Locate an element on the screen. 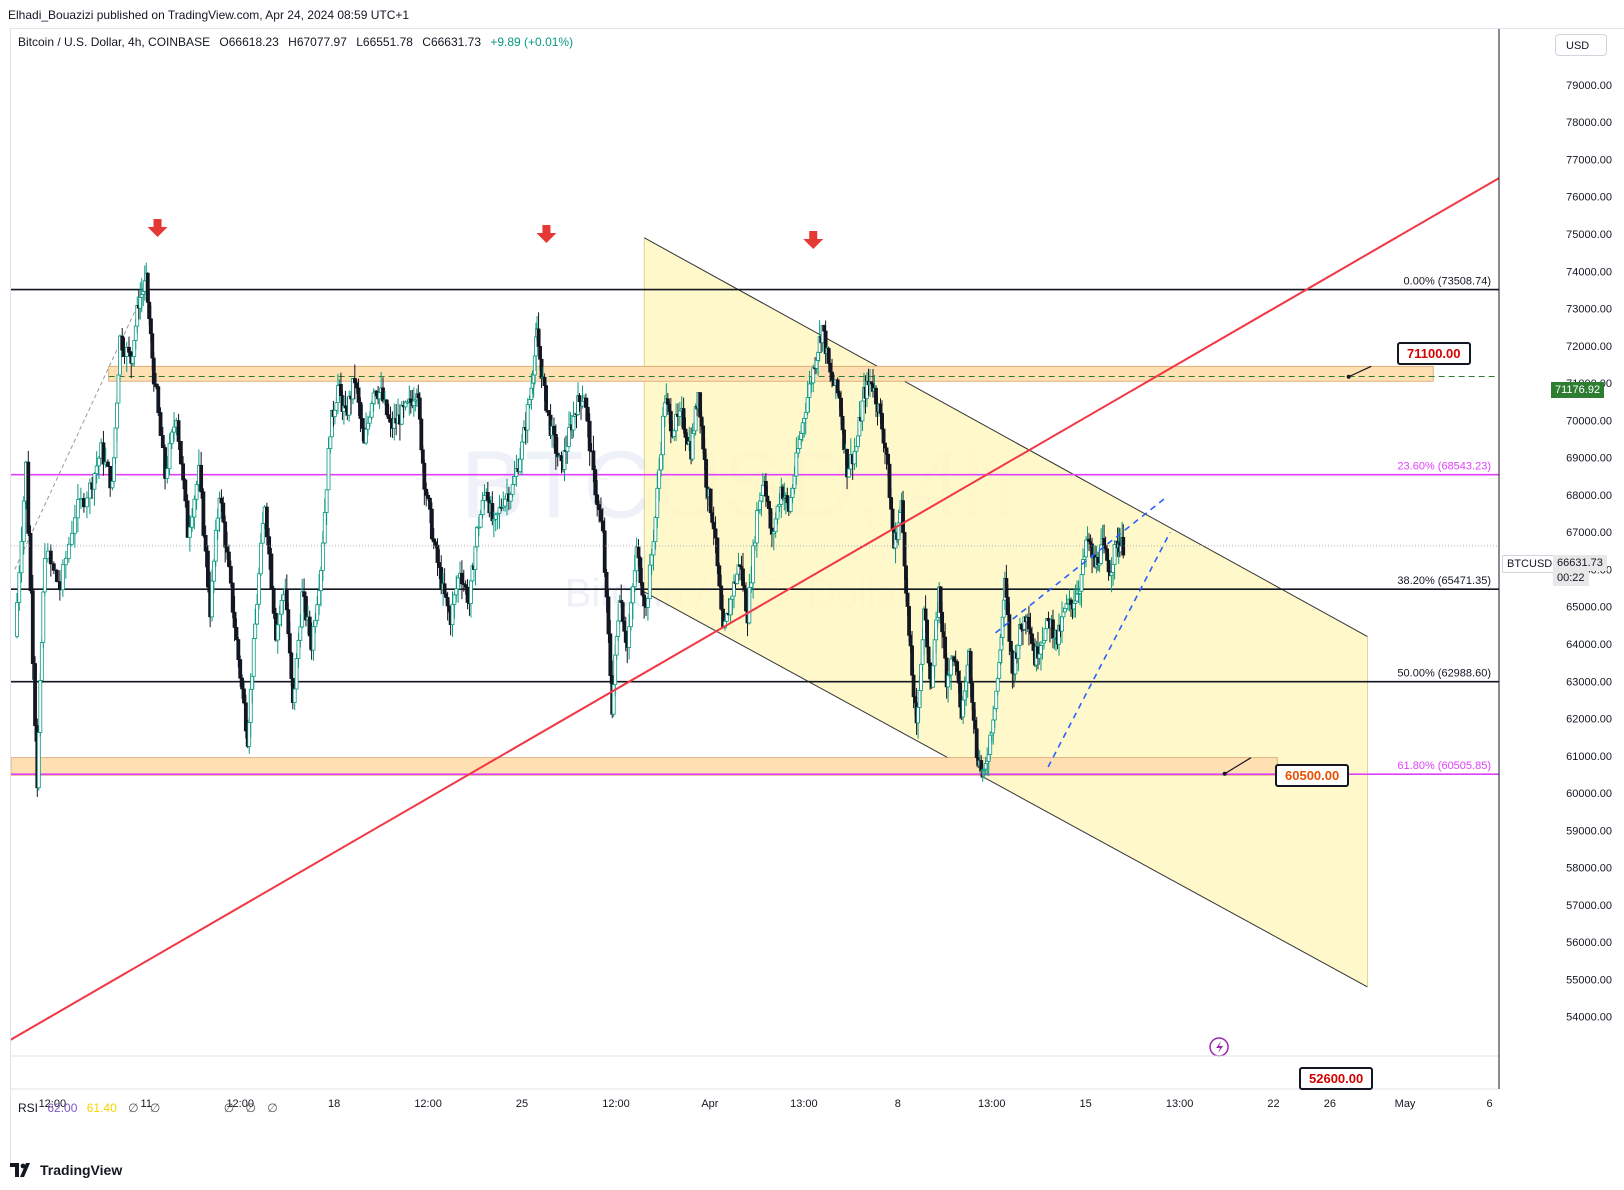  rsi-value-2: 61.40 is located at coordinates (101, 1108).